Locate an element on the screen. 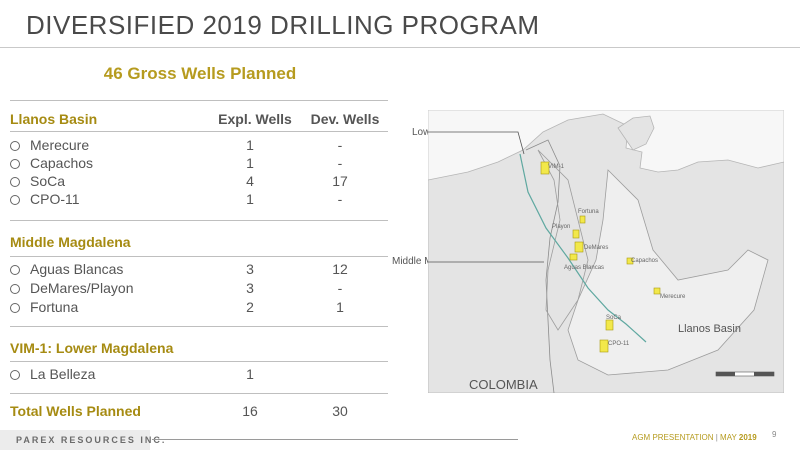 The height and width of the screenshot is (450, 800). footer-rule is located at coordinates (335, 439).